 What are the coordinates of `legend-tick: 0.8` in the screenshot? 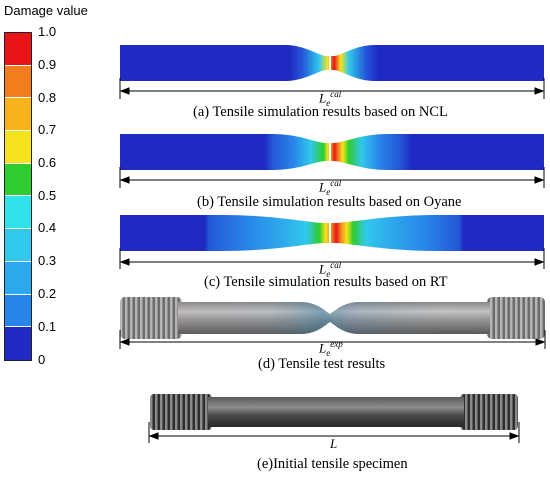 It's located at (47, 97).